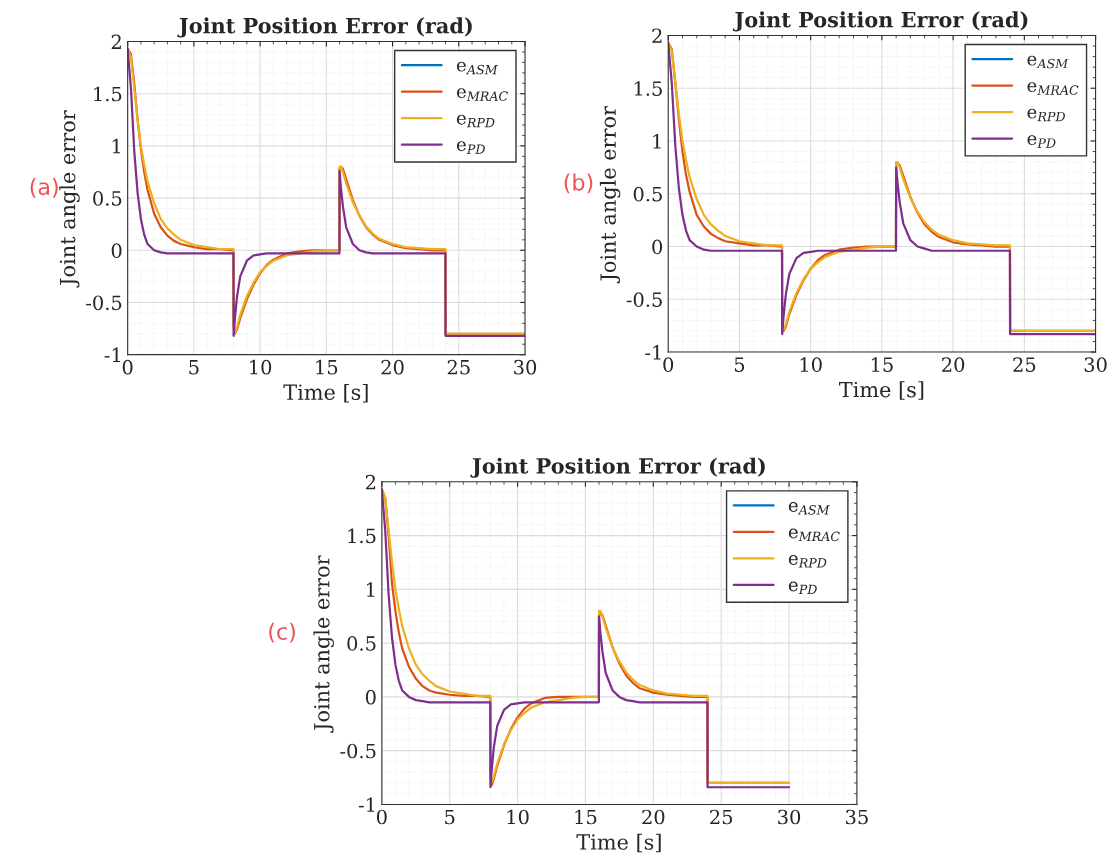 This screenshot has height=865, width=1110. Describe the element at coordinates (857, 817) in the screenshot. I see `x-tick-label: 35` at that location.